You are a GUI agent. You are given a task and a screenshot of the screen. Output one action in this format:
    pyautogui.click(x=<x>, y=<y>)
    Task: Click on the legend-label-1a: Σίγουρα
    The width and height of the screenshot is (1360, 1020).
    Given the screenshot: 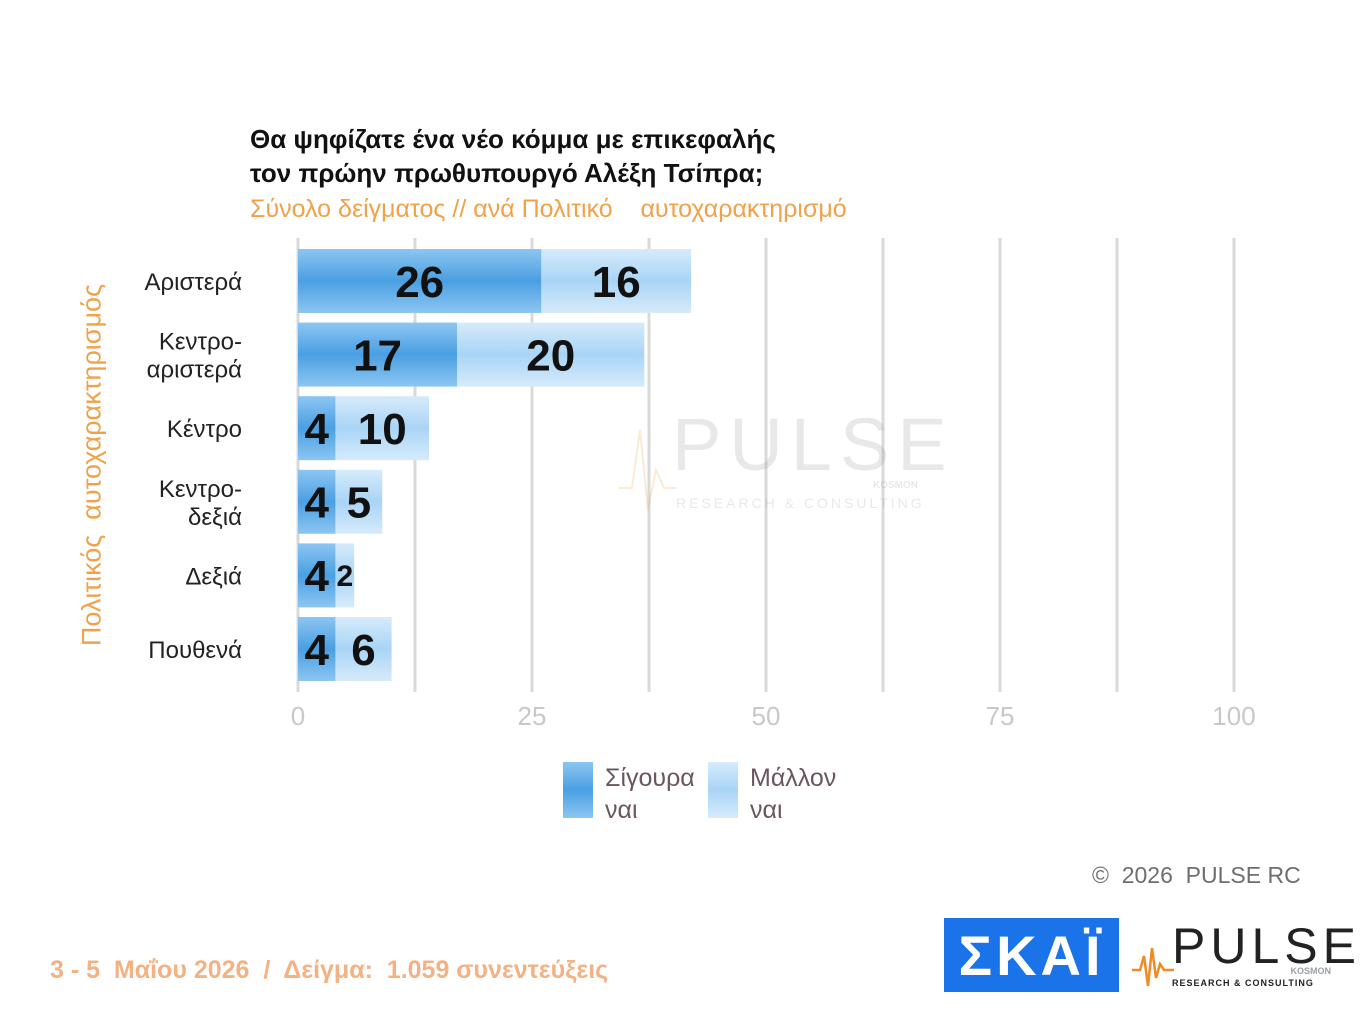 What is the action you would take?
    pyautogui.click(x=650, y=778)
    